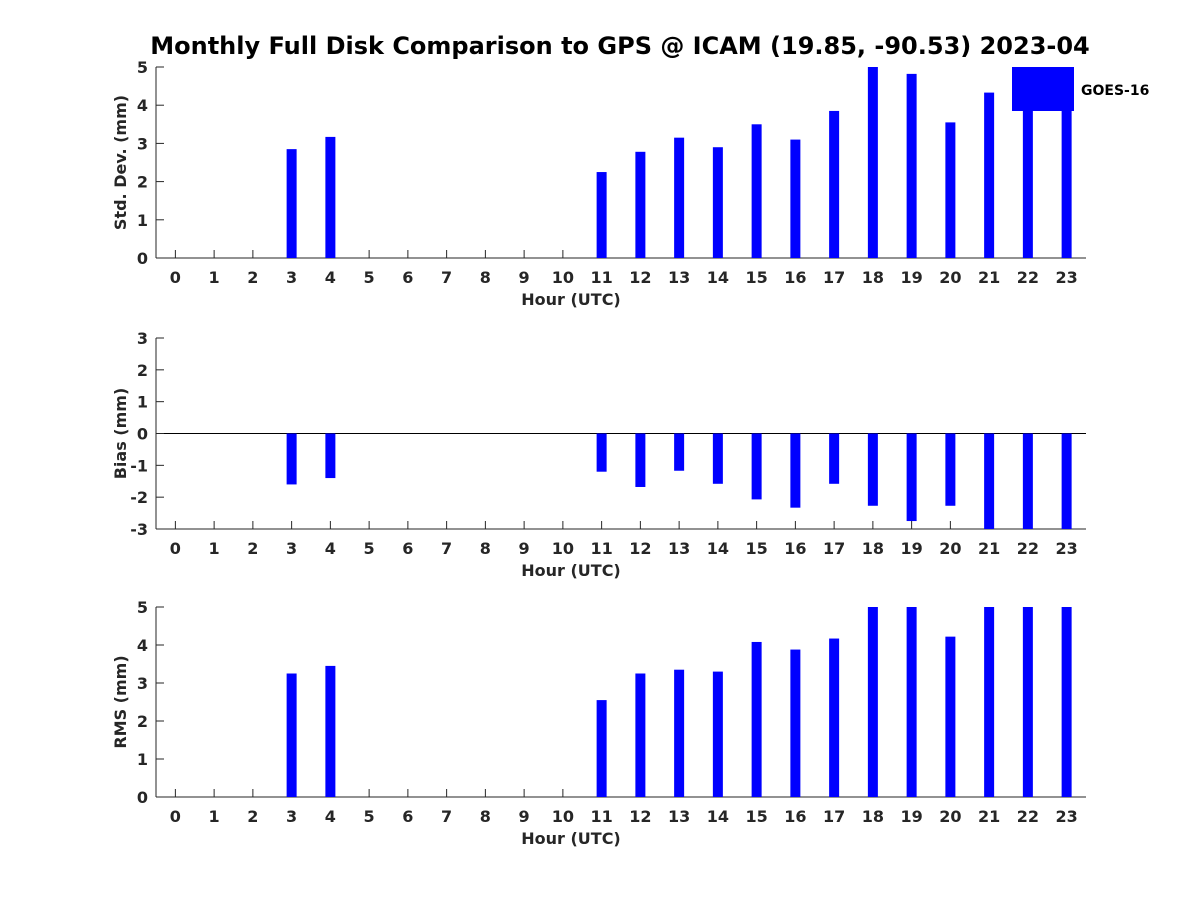  Describe the element at coordinates (1028, 277) in the screenshot. I see `x-tick-label: 22` at that location.